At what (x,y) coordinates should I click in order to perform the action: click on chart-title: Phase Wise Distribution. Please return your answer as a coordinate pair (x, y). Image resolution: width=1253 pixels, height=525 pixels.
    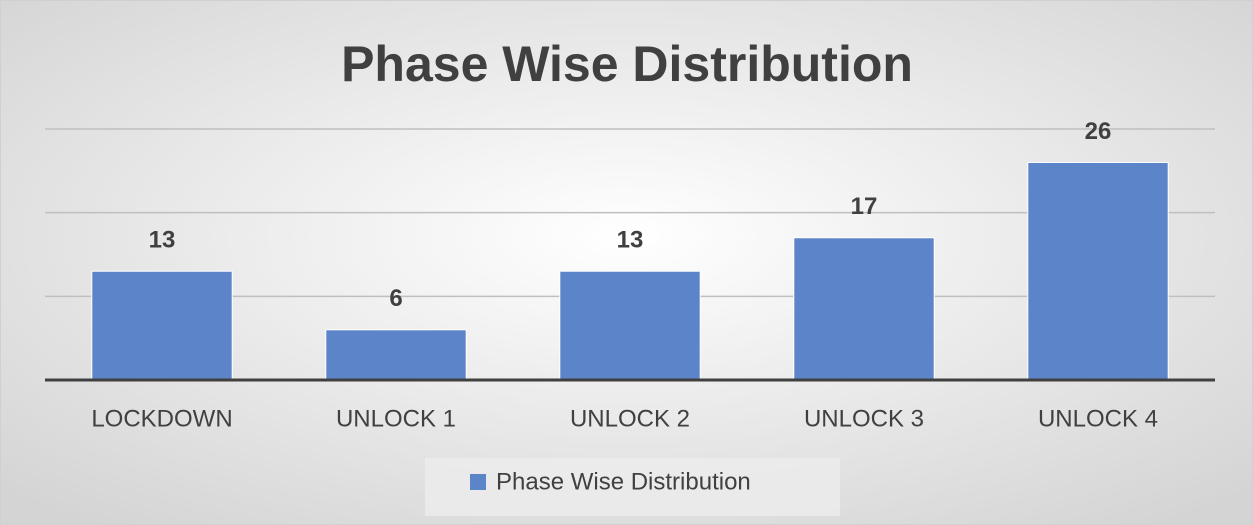
    Looking at the image, I should click on (627, 64).